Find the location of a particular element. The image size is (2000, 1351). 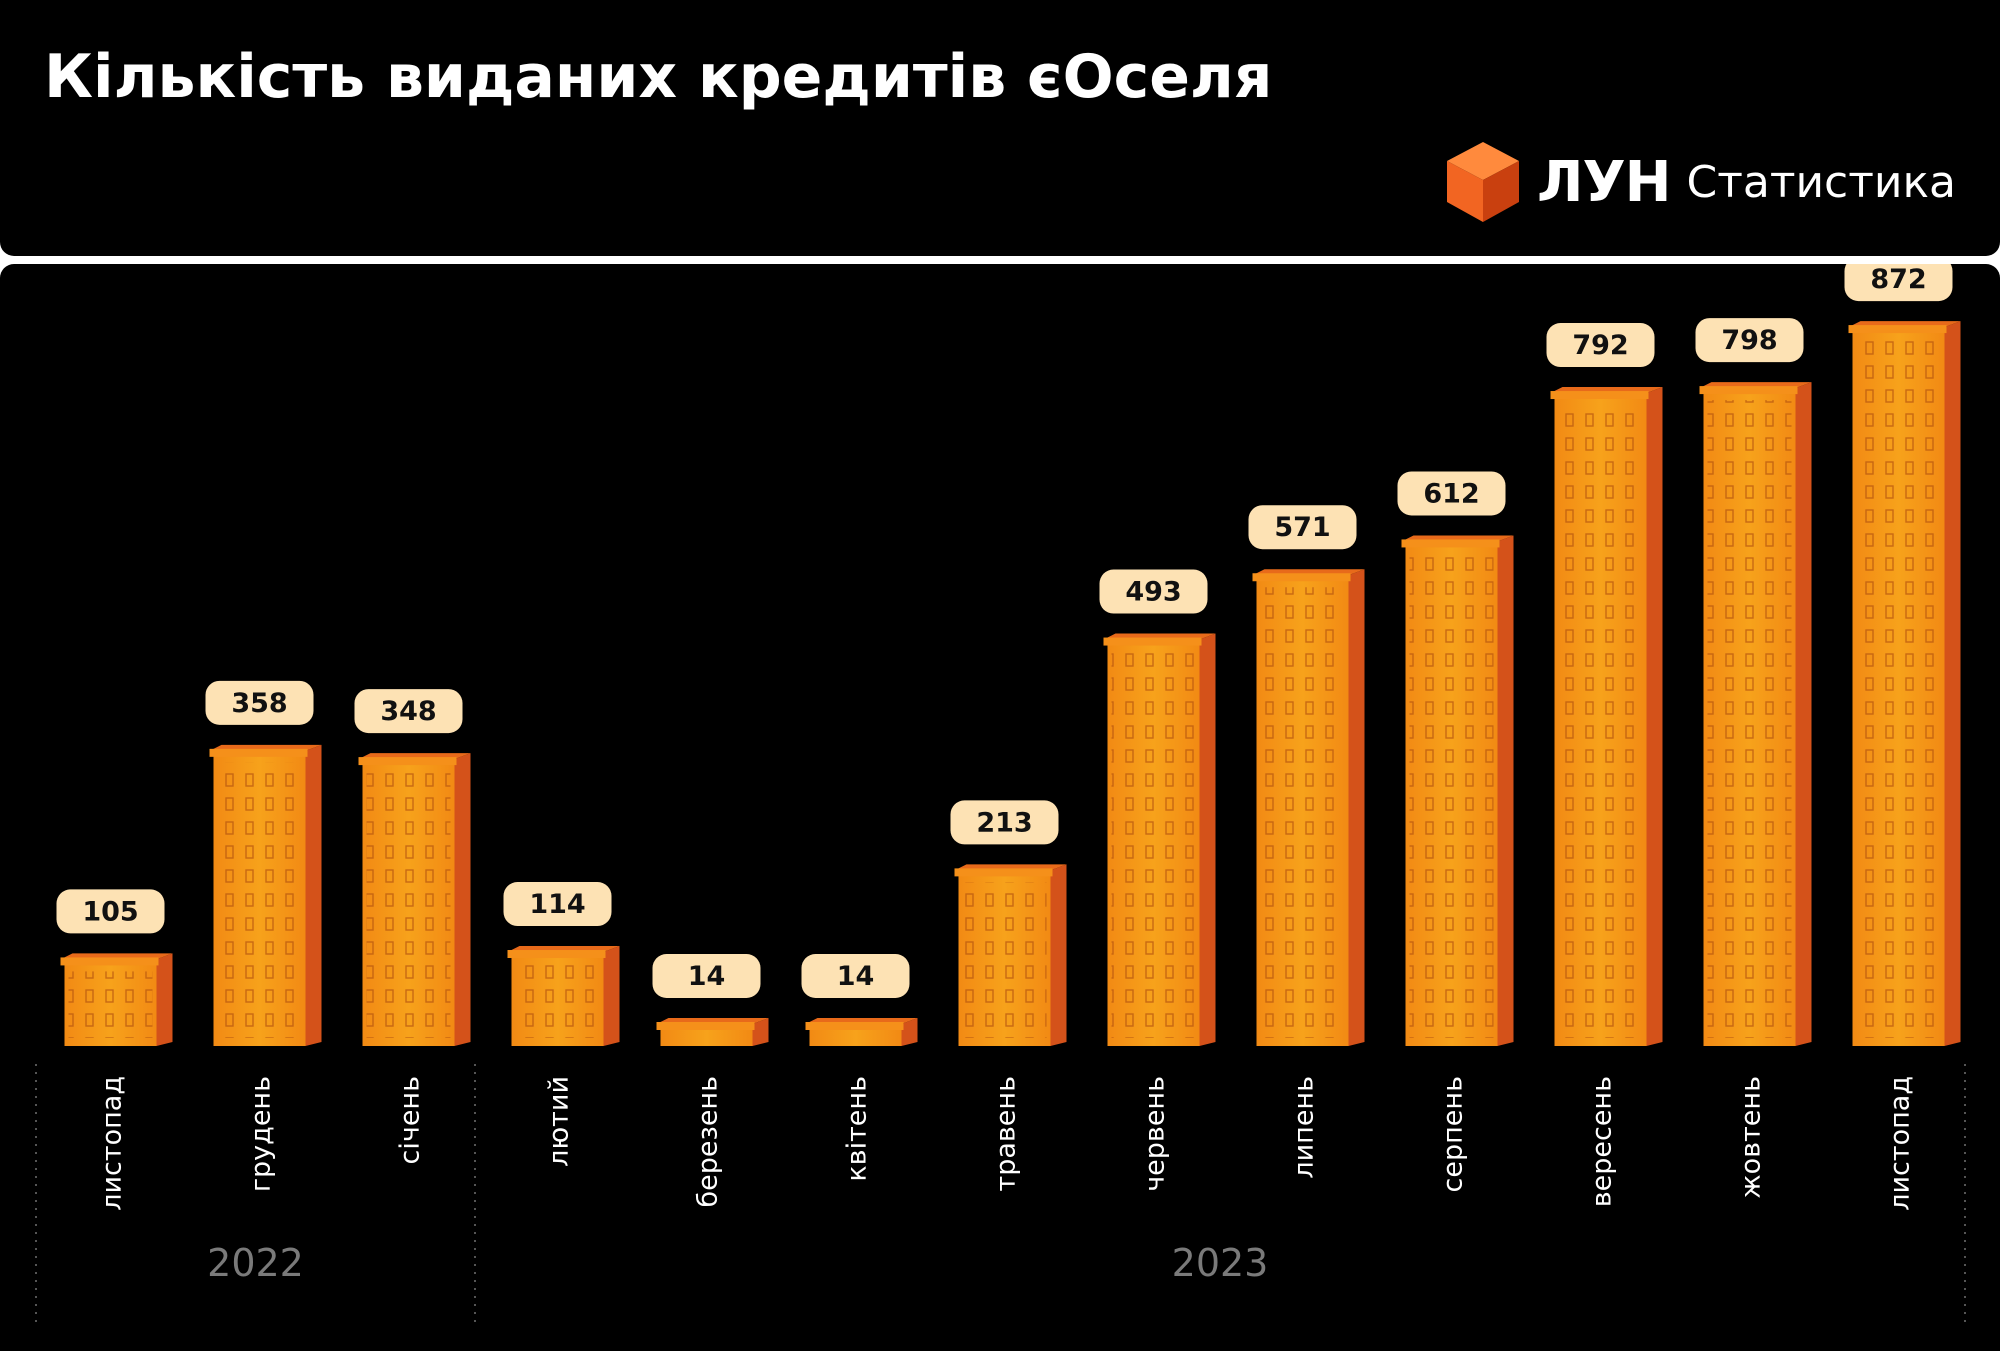

chart-title: Кількість виданих кредитів єОселя is located at coordinates (658, 77).